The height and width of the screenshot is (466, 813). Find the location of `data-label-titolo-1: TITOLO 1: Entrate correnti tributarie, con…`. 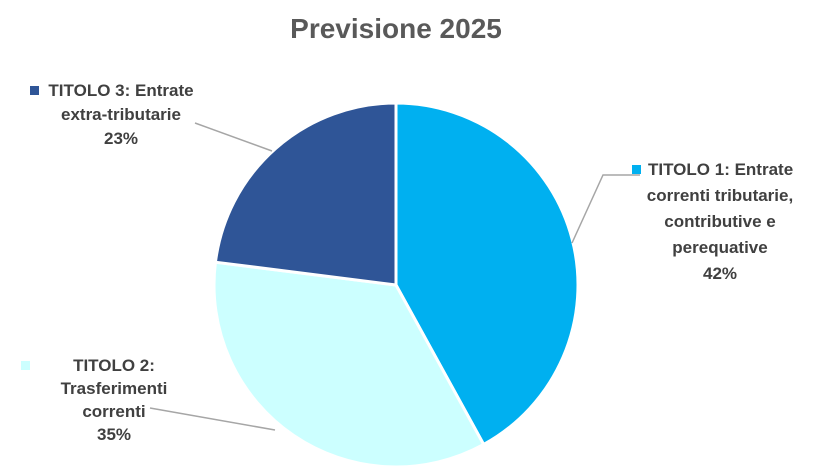

data-label-titolo-1: TITOLO 1: Entrate correnti tributarie, con… is located at coordinates (720, 221).